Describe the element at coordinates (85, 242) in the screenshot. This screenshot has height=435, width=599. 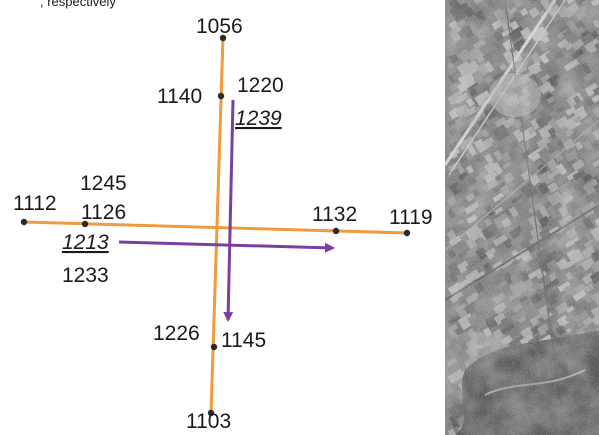
I see `label-under-left-a: 1213` at that location.